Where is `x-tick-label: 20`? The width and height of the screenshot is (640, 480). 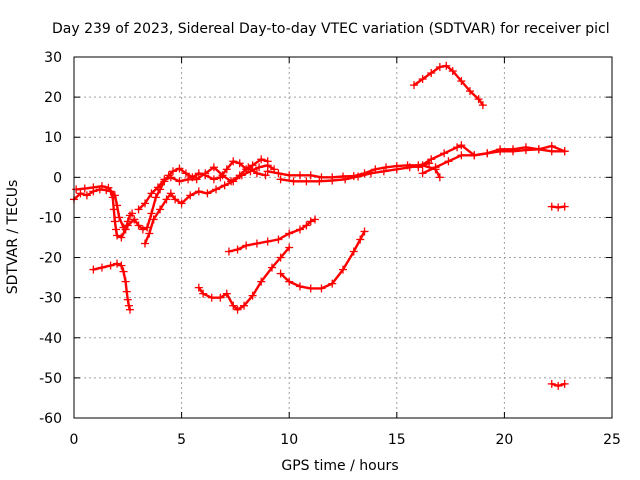
x-tick-label: 20 is located at coordinates (504, 440).